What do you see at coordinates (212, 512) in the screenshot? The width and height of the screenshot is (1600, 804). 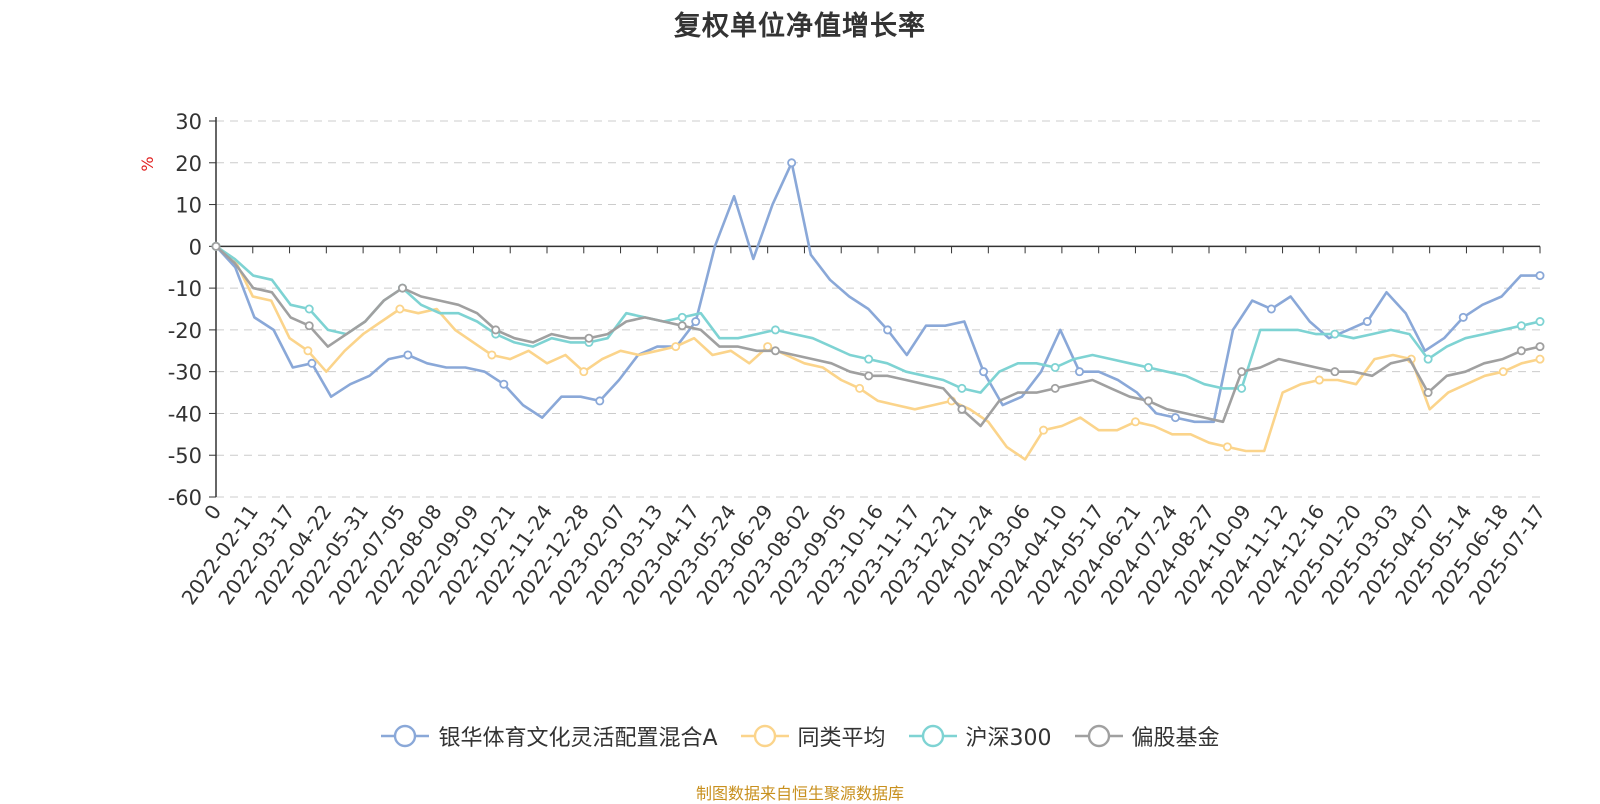 I see `x-tick-label: 0` at bounding box center [212, 512].